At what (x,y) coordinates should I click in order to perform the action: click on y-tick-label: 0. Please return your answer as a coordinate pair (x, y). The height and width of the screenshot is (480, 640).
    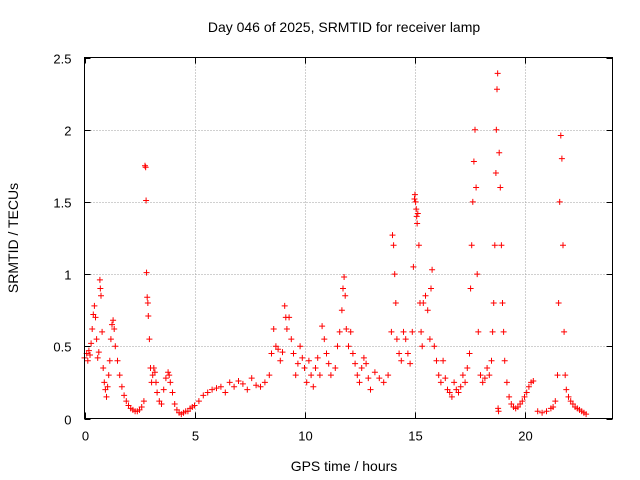
    Looking at the image, I should click on (67, 420).